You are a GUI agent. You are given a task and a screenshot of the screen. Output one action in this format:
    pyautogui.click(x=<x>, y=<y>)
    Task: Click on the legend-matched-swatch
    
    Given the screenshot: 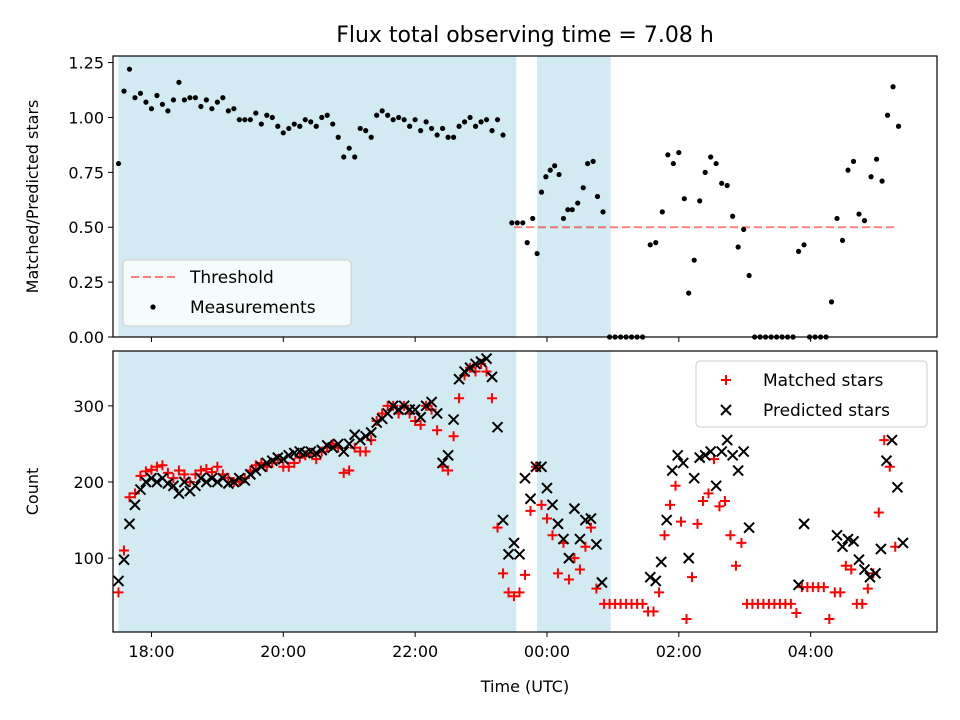 What is the action you would take?
    pyautogui.click(x=726, y=380)
    